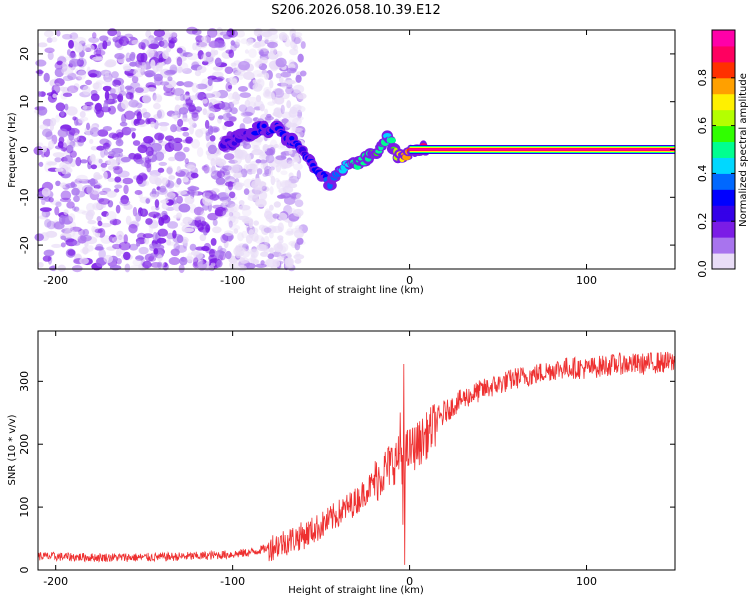 The width and height of the screenshot is (750, 600). I want to click on spectrogram-y-tick-label: 20, so click(24, 54).